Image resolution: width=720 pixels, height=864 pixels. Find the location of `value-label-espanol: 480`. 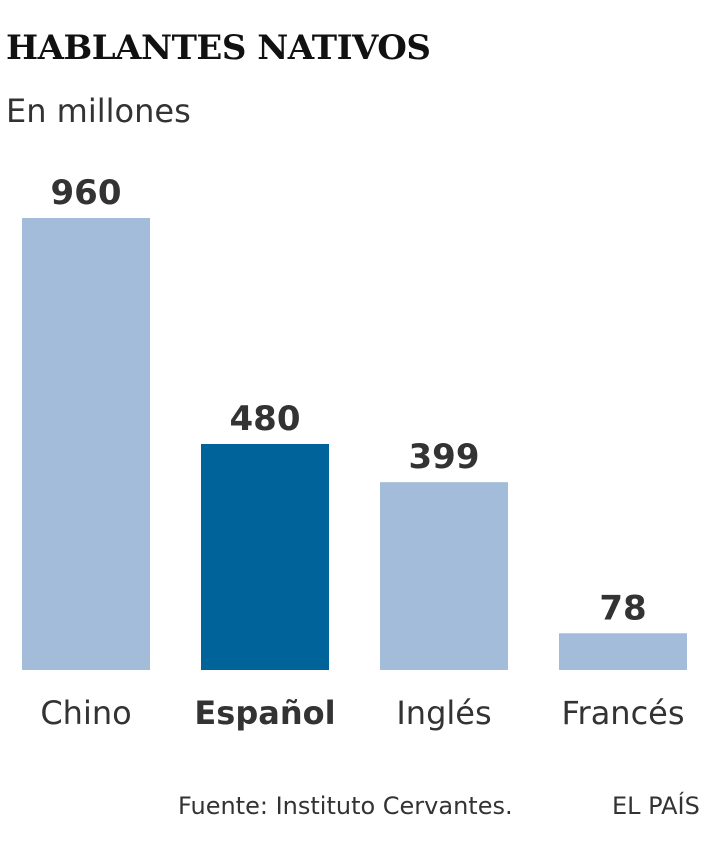

value-label-espanol: 480 is located at coordinates (265, 419).